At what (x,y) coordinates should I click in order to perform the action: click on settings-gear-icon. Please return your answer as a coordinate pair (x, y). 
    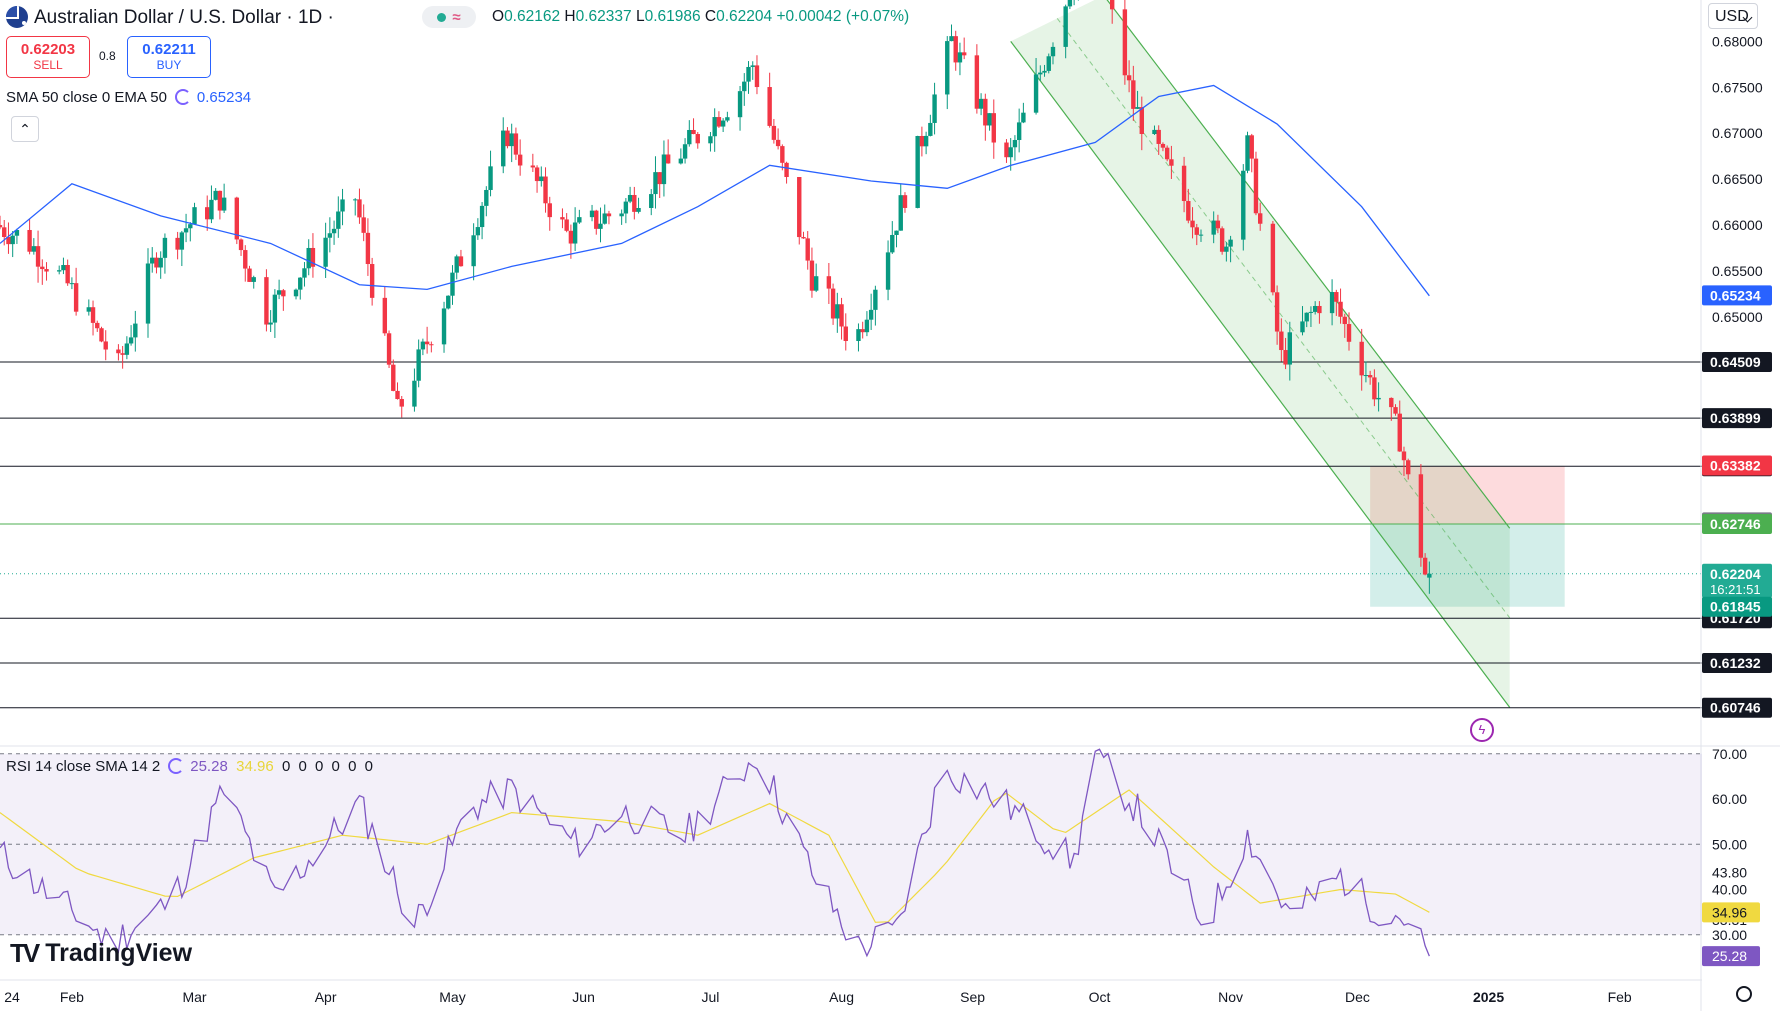
    Looking at the image, I should click on (1744, 994).